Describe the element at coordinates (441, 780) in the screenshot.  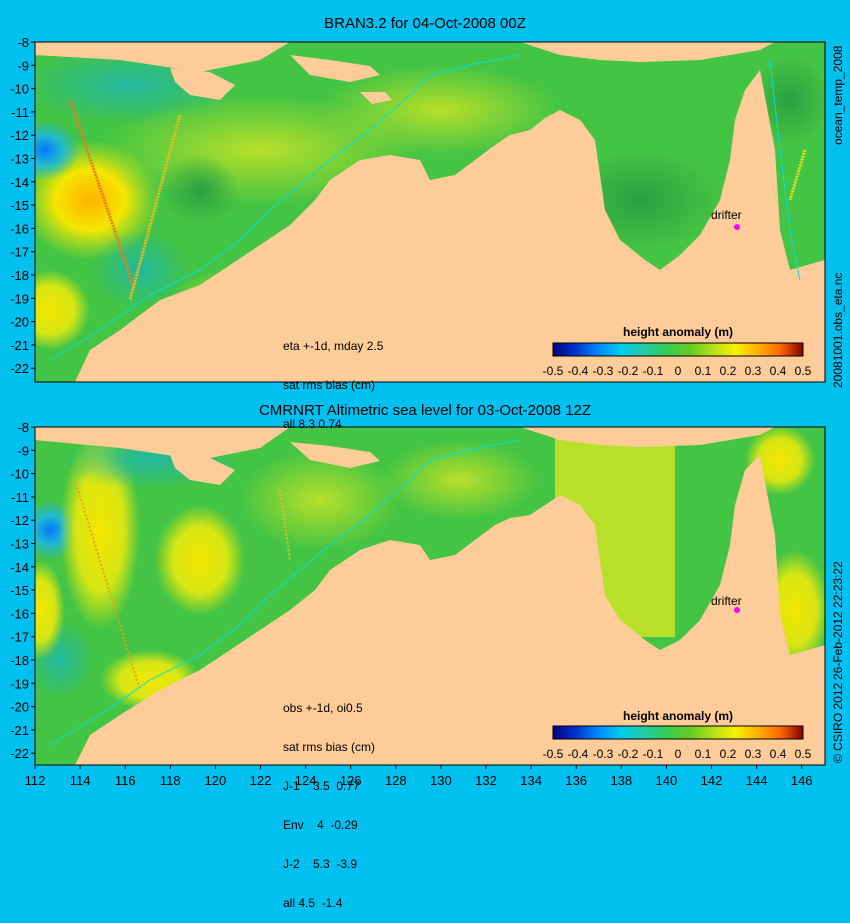
I see `lon-tick-label: 130` at that location.